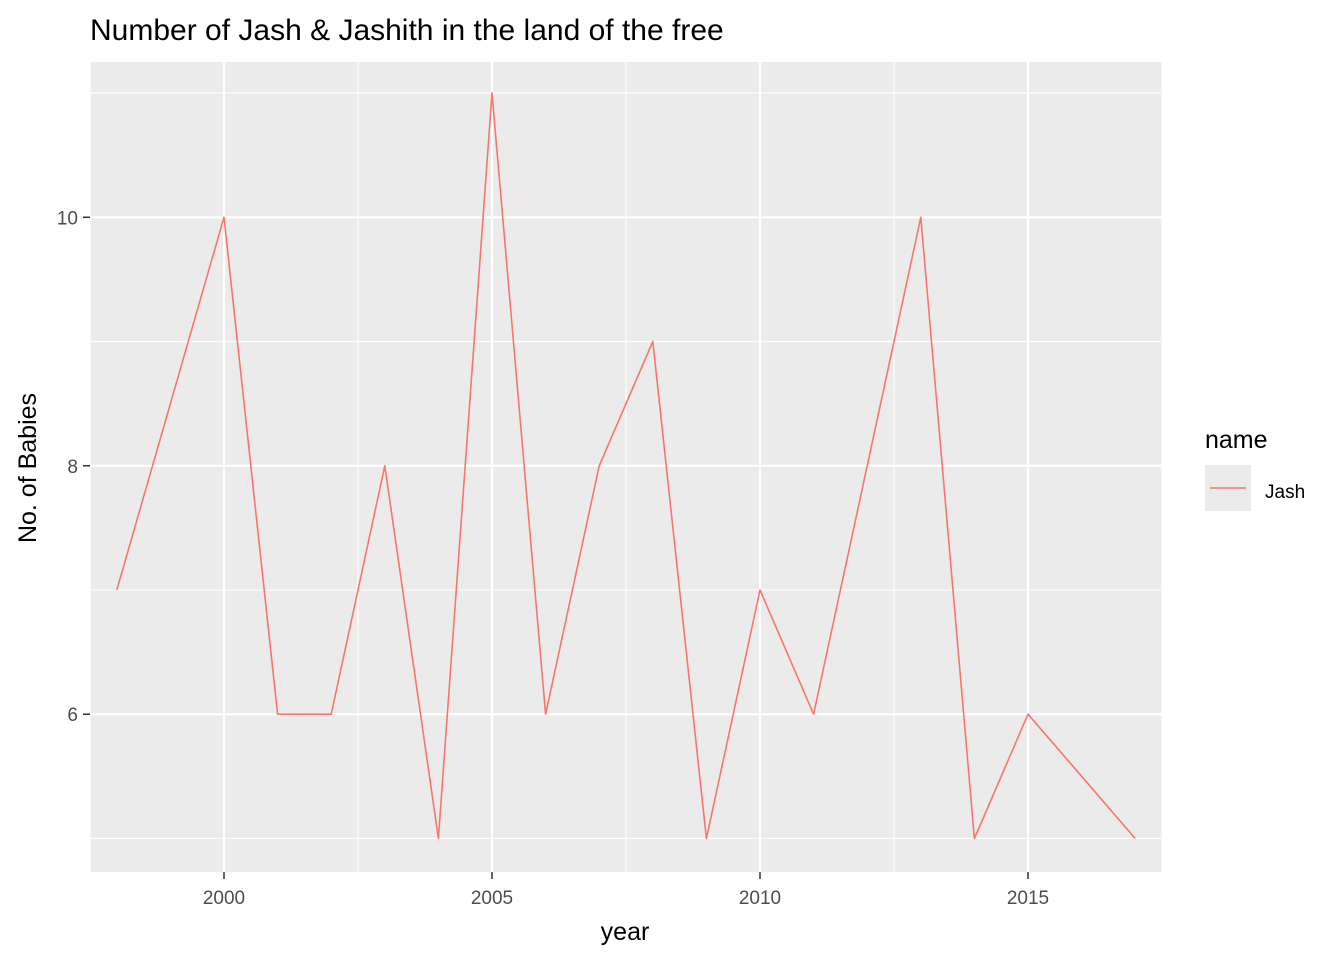  I want to click on y-tick-label: 6, so click(72, 715).